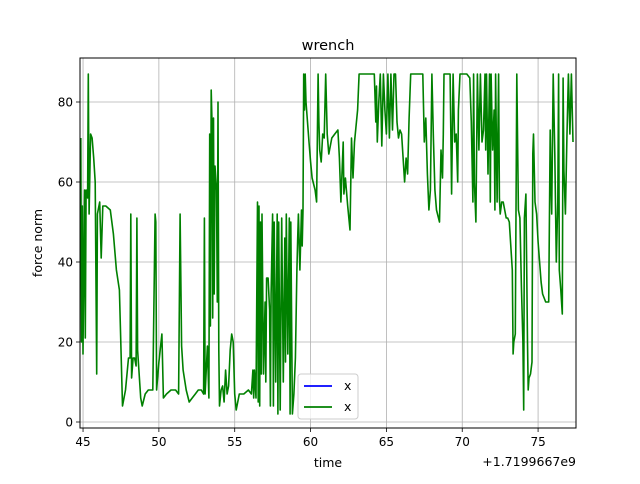  Describe the element at coordinates (65, 183) in the screenshot. I see `y-tick-label: 60` at that location.